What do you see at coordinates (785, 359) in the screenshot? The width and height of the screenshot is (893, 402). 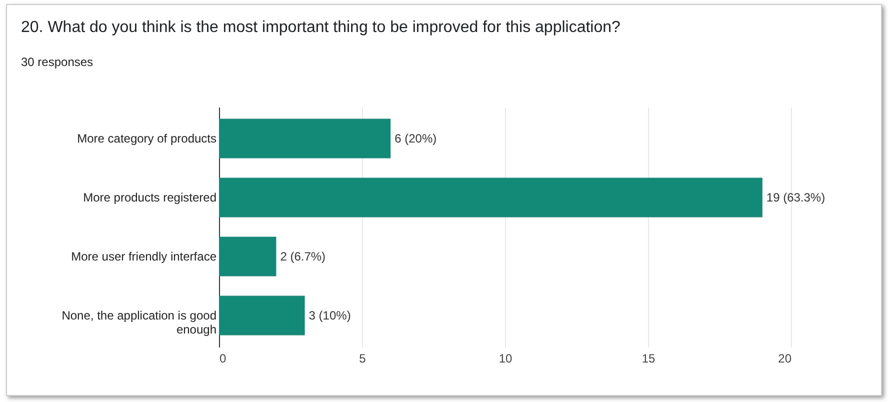 I see `x-tick-label: 20` at bounding box center [785, 359].